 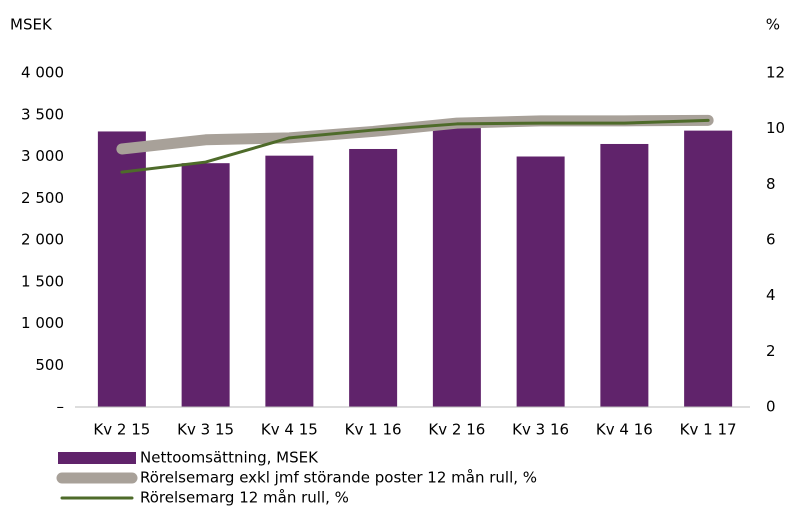 I want to click on line, so click(x=415, y=146).